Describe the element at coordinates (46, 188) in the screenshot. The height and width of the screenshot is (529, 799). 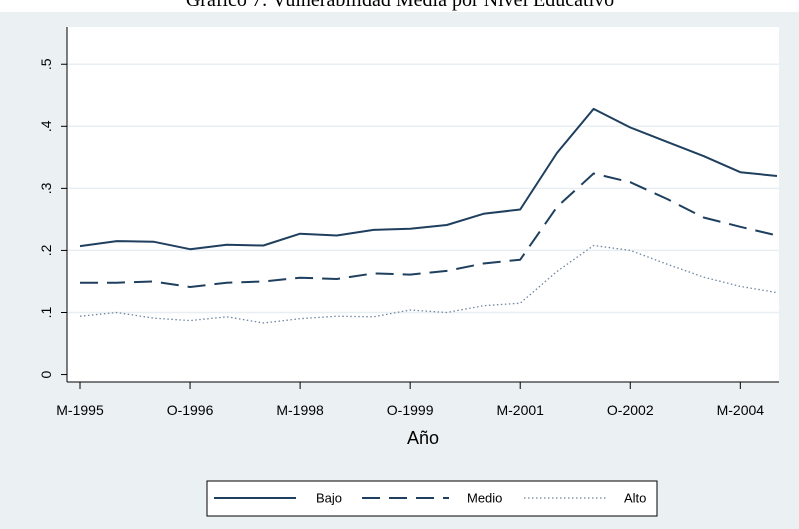
I see `y-tick-label: .3` at that location.